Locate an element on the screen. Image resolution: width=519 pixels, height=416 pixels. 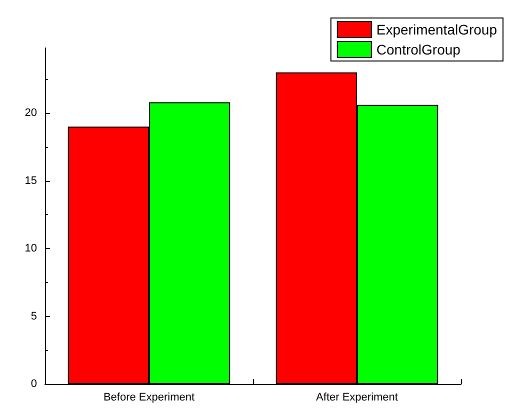
y-tick-label: 15 is located at coordinates (30, 180).